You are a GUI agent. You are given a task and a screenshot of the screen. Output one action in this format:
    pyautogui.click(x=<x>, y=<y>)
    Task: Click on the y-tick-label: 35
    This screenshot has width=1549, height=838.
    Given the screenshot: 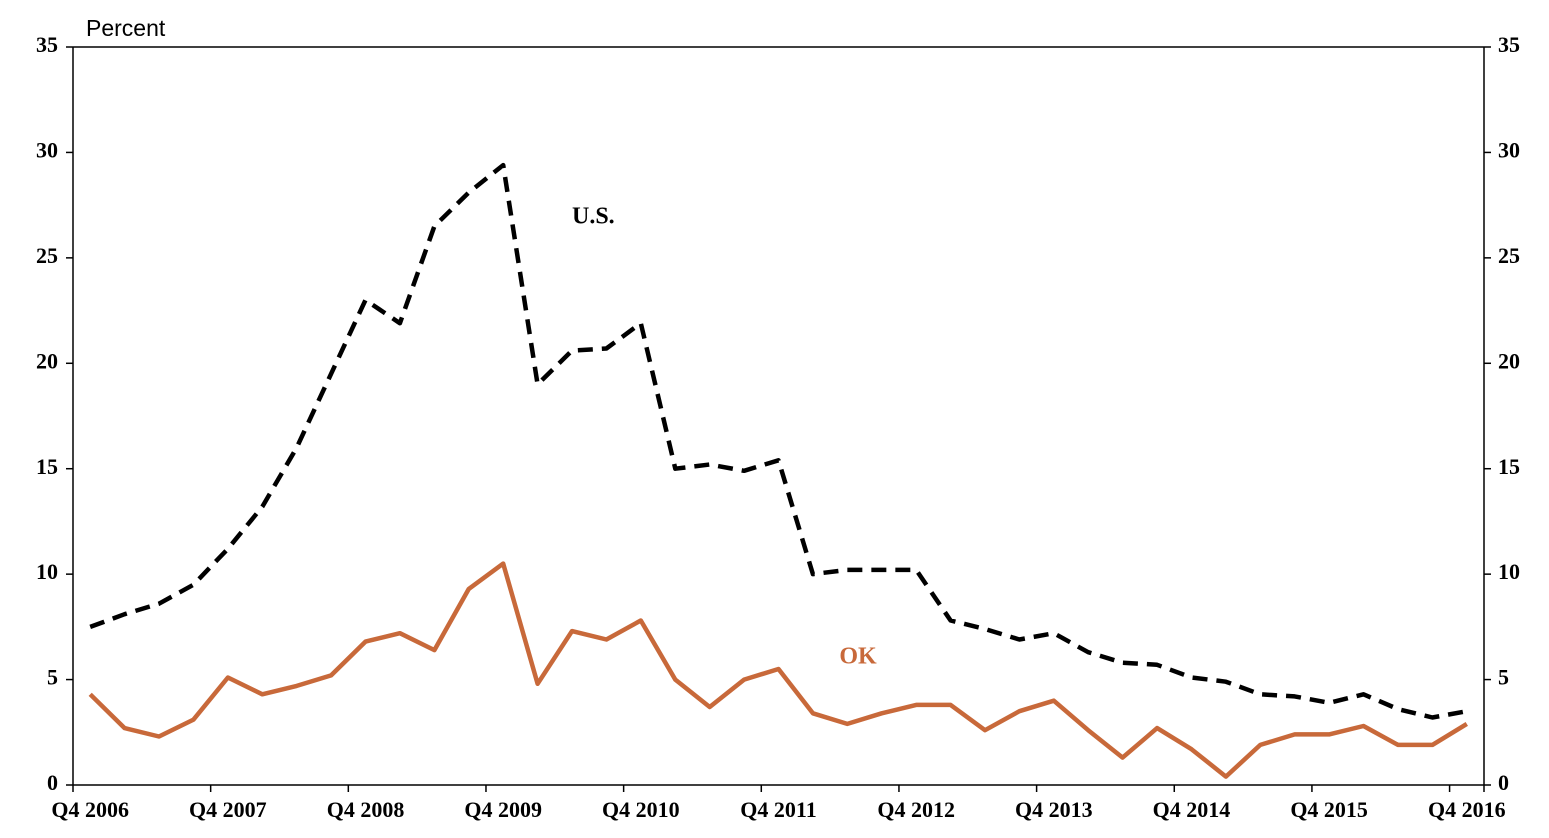 What is the action you would take?
    pyautogui.click(x=47, y=44)
    